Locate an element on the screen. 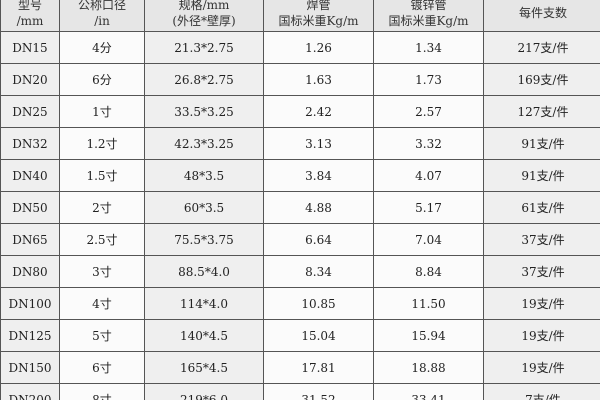 The height and width of the screenshot is (400, 600). column-header: 型号/mm is located at coordinates (30, 16).